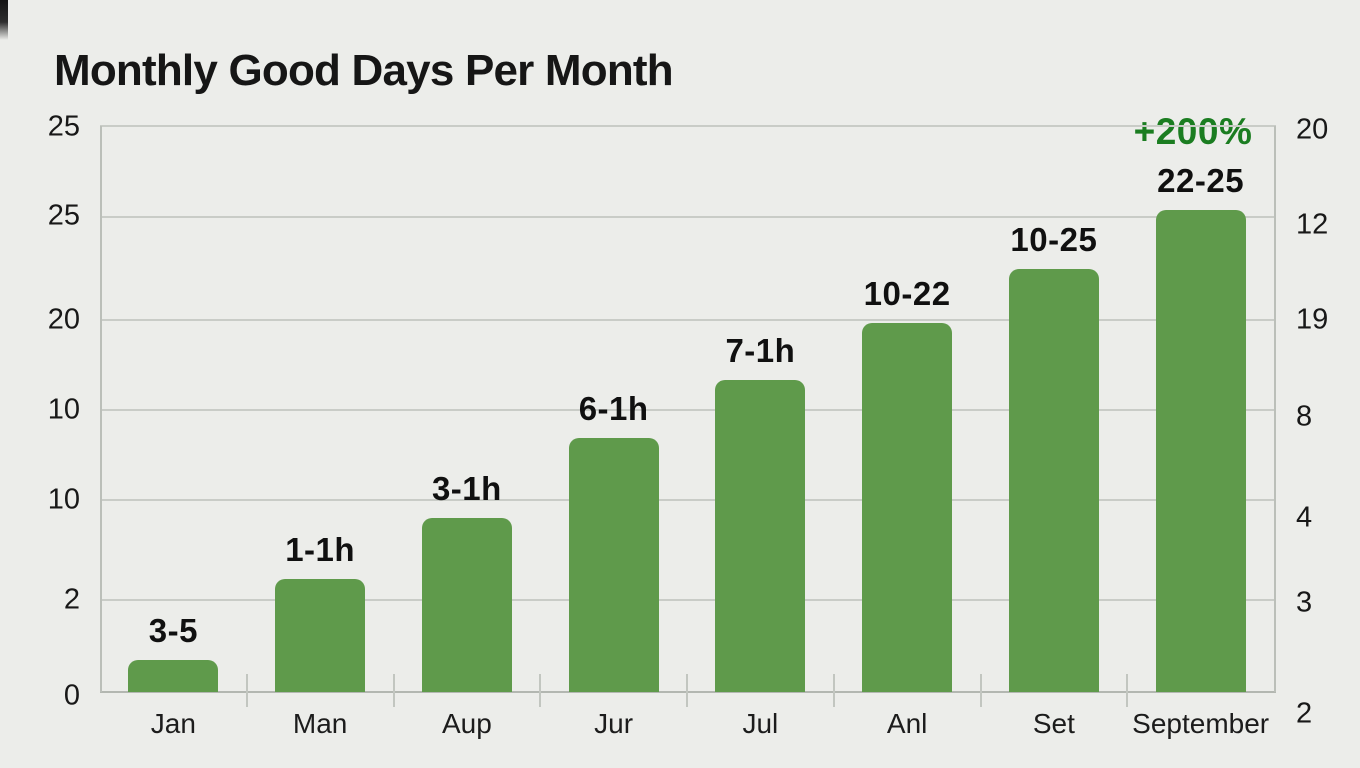  Describe the element at coordinates (1312, 319) in the screenshot. I see `y-axis-right-tick-label: 19` at that location.